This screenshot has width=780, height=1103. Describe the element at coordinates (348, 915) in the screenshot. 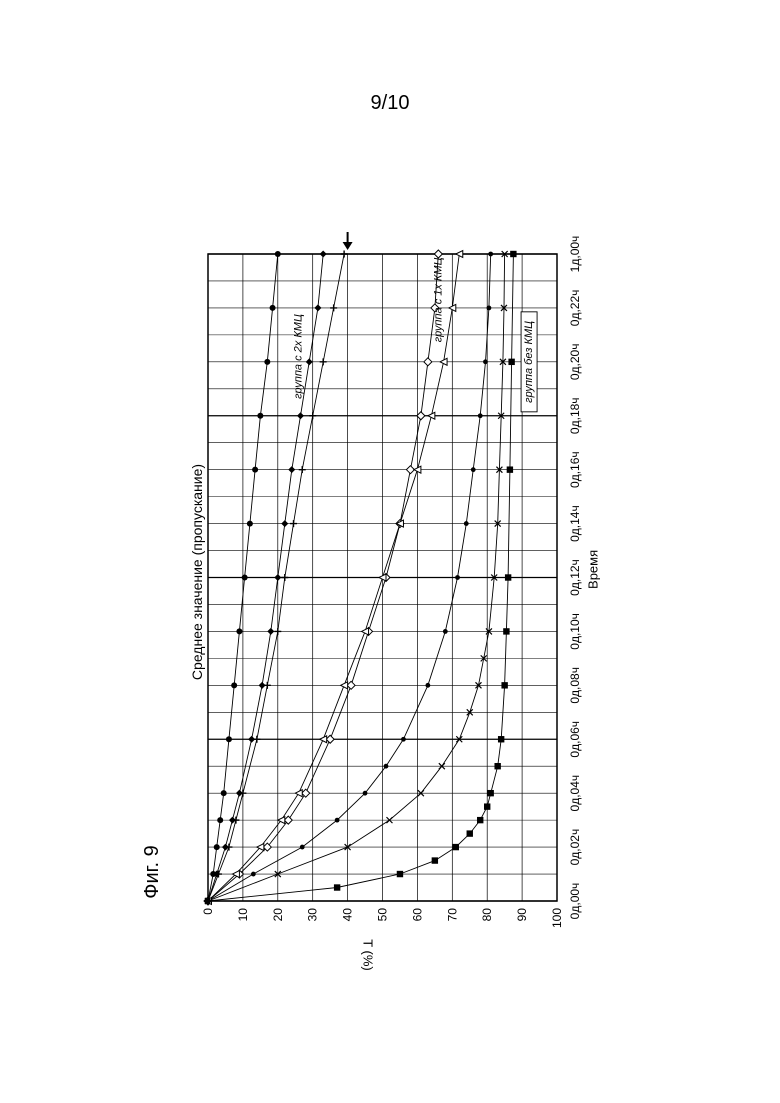

I see `y-tick-label: 40` at that location.